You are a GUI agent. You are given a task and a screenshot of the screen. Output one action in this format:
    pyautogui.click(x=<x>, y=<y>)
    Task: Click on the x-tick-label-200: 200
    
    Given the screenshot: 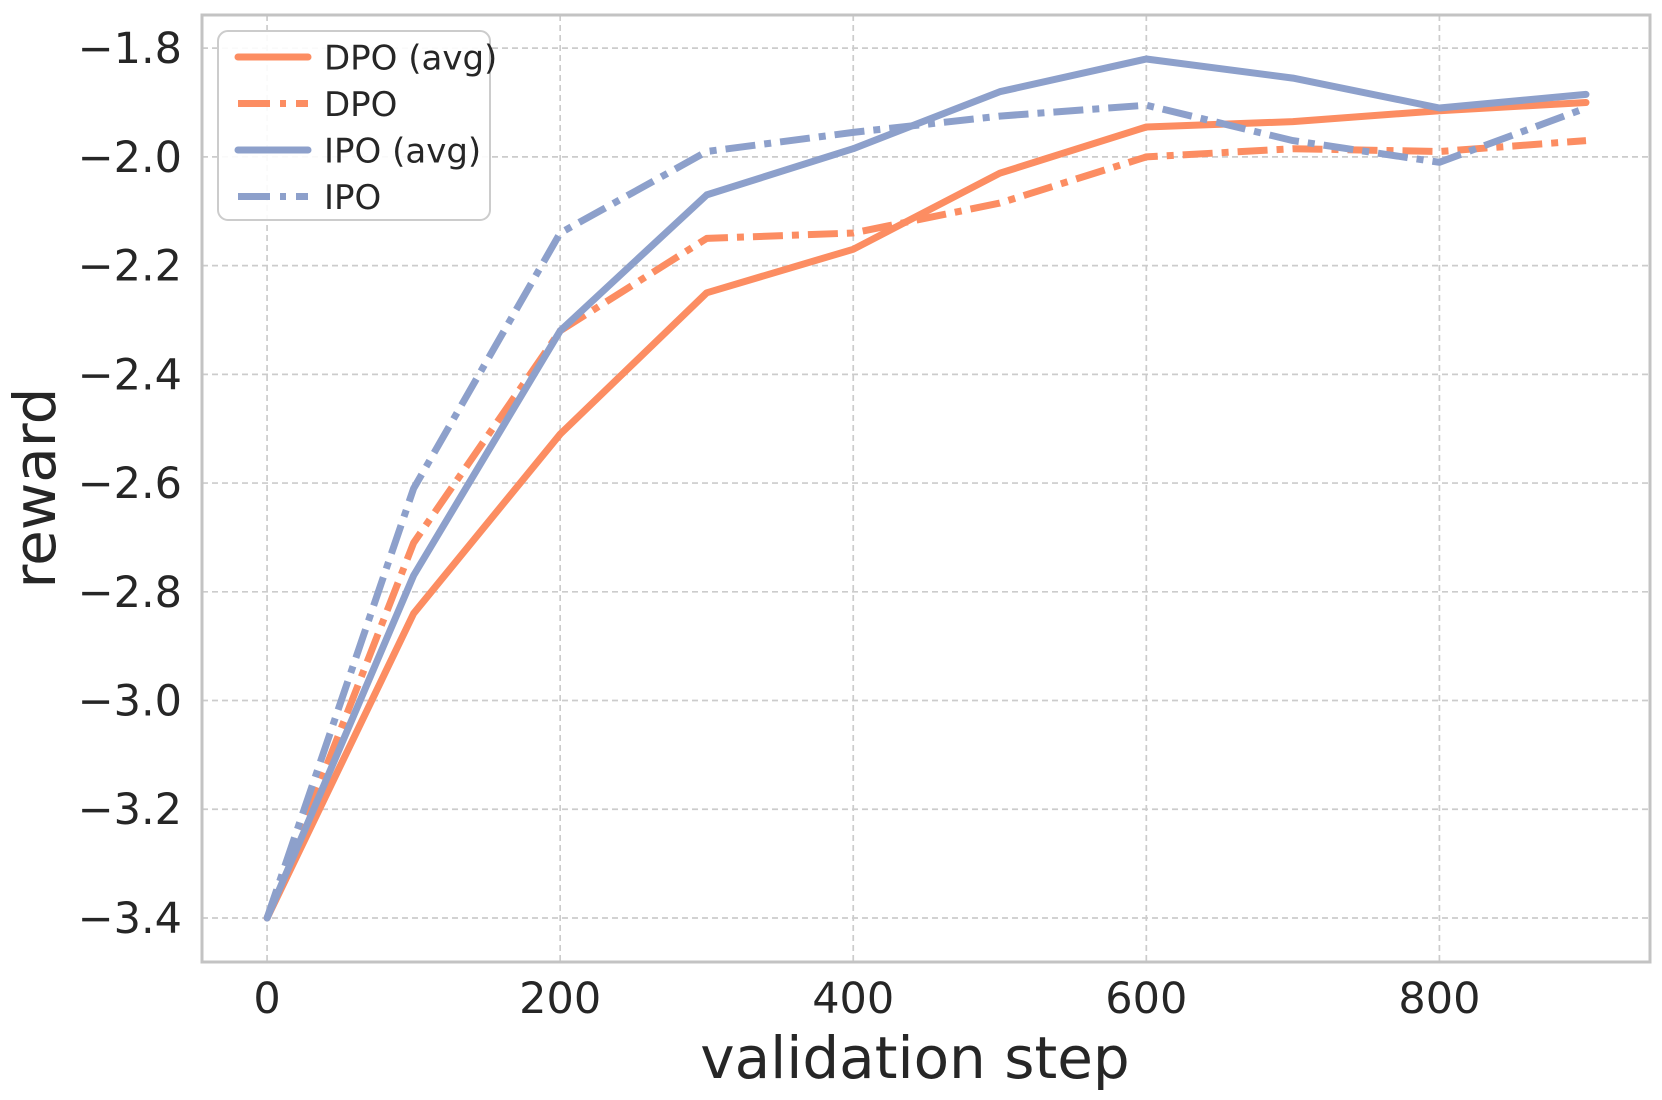 What is the action you would take?
    pyautogui.click(x=560, y=999)
    